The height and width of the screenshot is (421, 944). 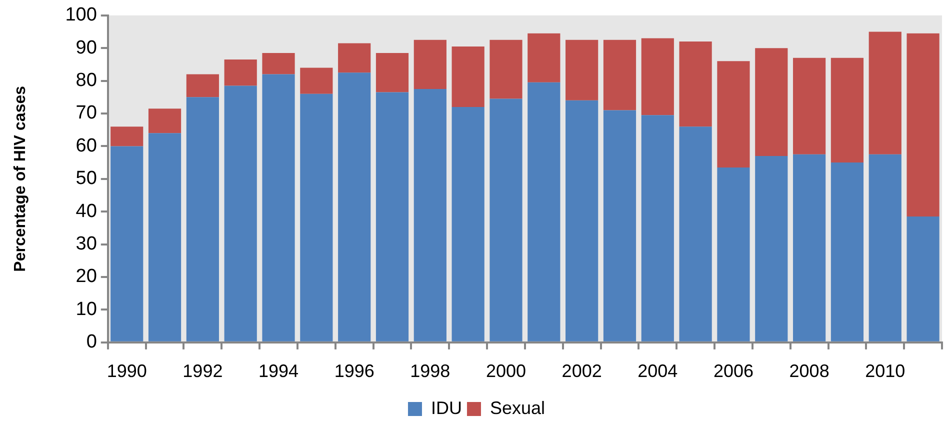 I want to click on legend-label: IDU, so click(x=446, y=408).